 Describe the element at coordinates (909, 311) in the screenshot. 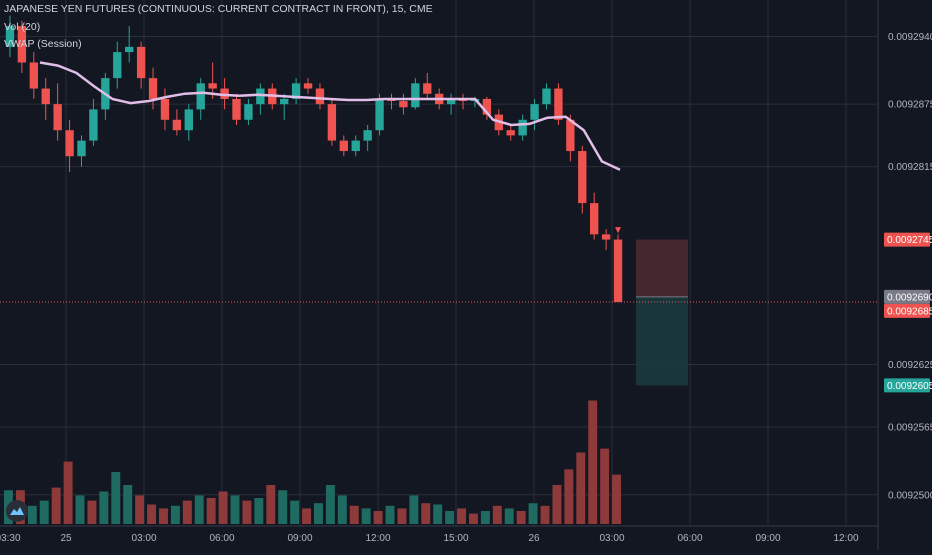

I see `price-label-last-text: 0.0092685` at that location.